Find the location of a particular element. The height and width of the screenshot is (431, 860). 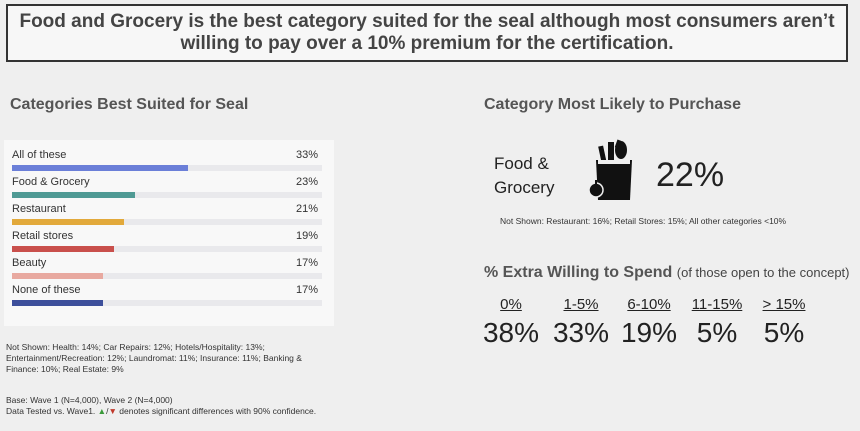

extra-spend-subtitle: (of those open to the concept) is located at coordinates (763, 272).